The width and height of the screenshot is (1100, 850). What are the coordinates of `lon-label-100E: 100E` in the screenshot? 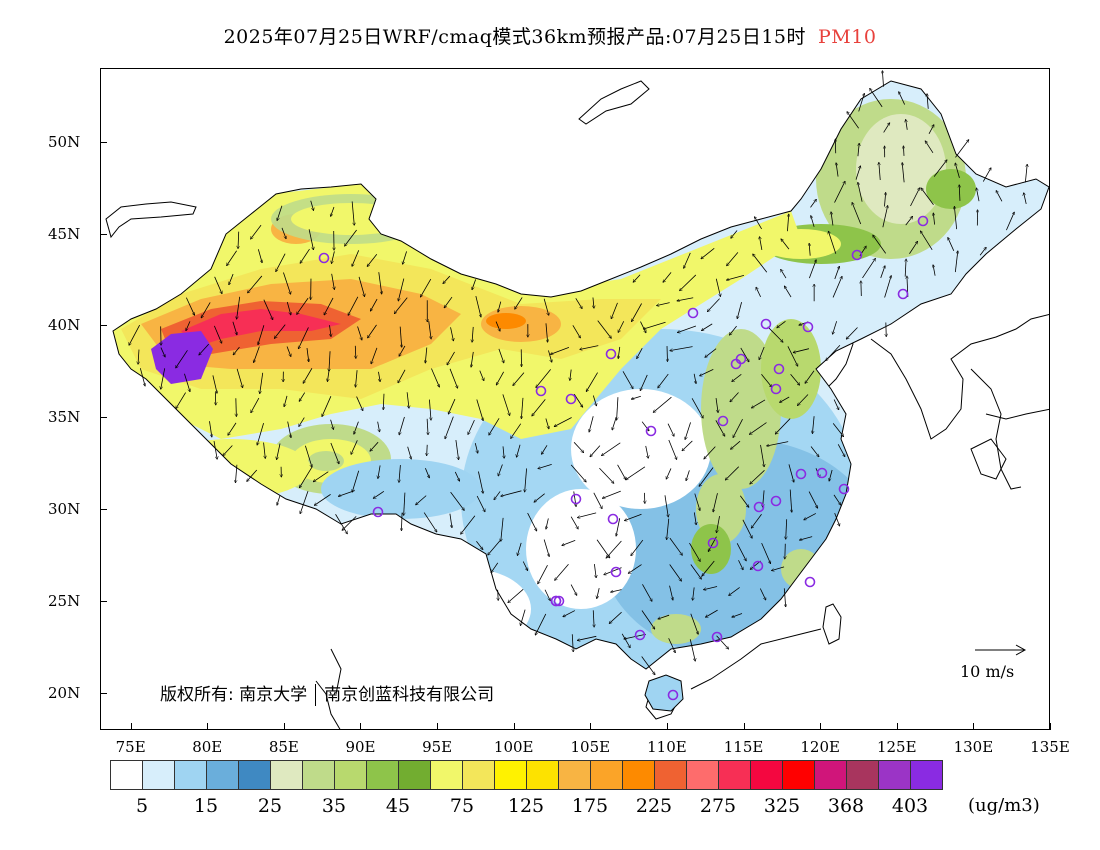 It's located at (513, 747).